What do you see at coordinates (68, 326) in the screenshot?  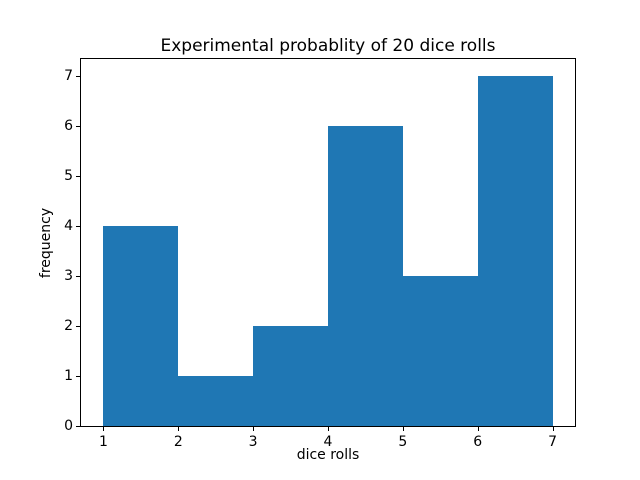 I see `y-tick-label: 2` at bounding box center [68, 326].